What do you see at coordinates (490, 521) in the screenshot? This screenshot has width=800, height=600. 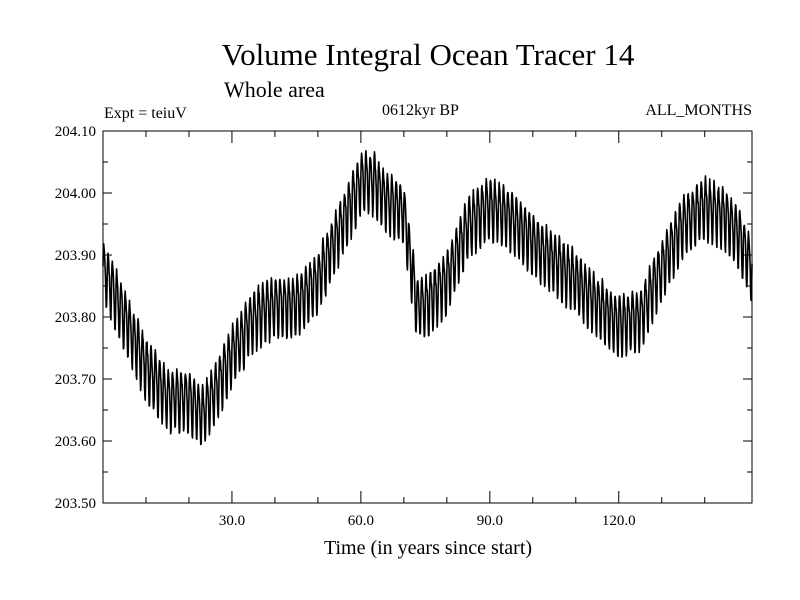 I see `x-tick-label: 90.0` at bounding box center [490, 521].